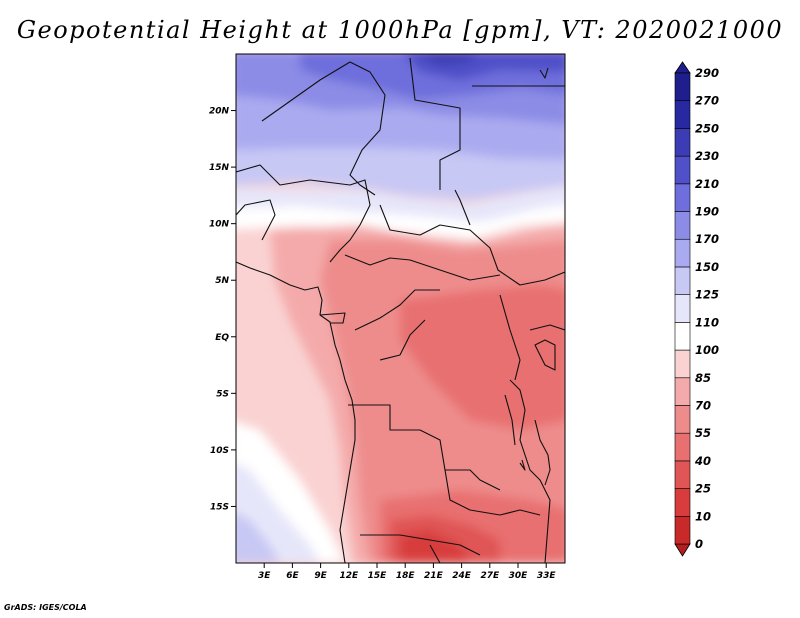 The height and width of the screenshot is (618, 800). What do you see at coordinates (219, 507) in the screenshot?
I see `lat-tick-label: 15S` at bounding box center [219, 507].